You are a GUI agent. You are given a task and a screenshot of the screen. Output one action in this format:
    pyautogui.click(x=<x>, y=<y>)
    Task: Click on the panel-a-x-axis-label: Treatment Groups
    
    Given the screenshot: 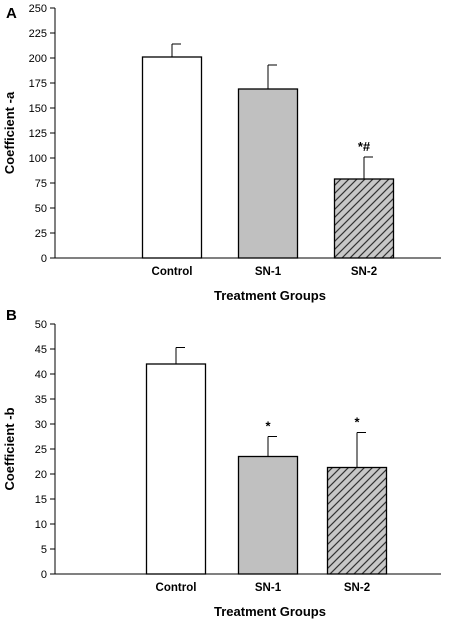 What is the action you would take?
    pyautogui.click(x=270, y=295)
    